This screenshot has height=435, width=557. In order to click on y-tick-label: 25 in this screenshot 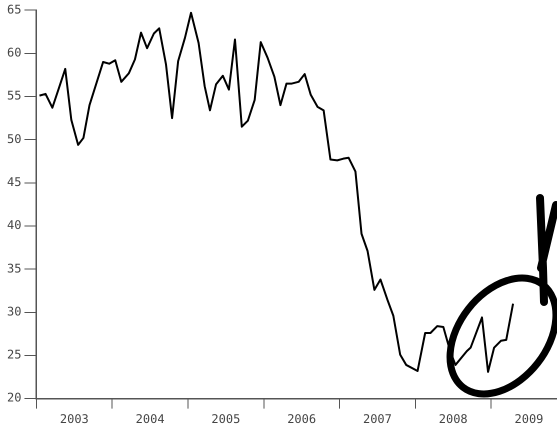, I will do `click(14, 355)`.